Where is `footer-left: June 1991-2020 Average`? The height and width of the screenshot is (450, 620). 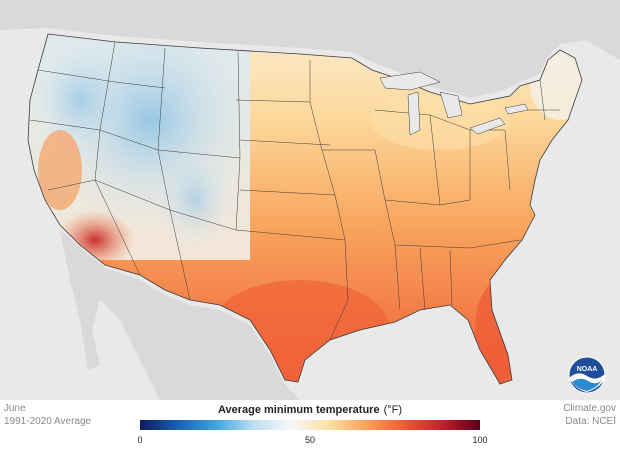
footer-left: June 1991-2020 Average is located at coordinates (47, 415).